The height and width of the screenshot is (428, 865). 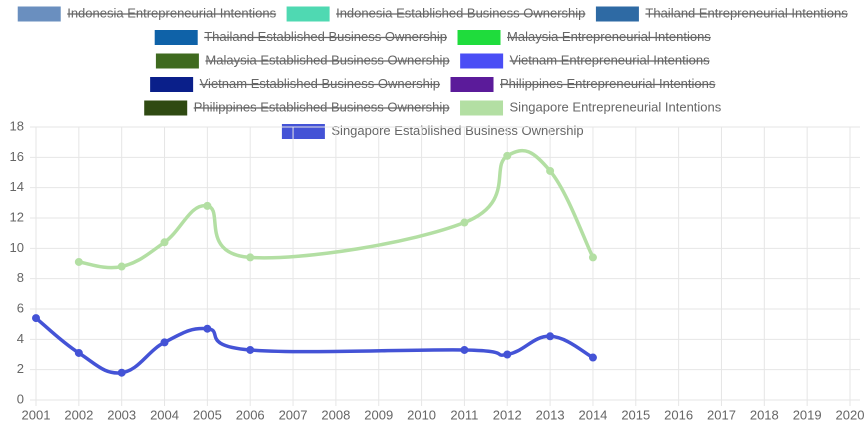 What do you see at coordinates (592, 414) in the screenshot?
I see `x-tick-label: 2014` at bounding box center [592, 414].